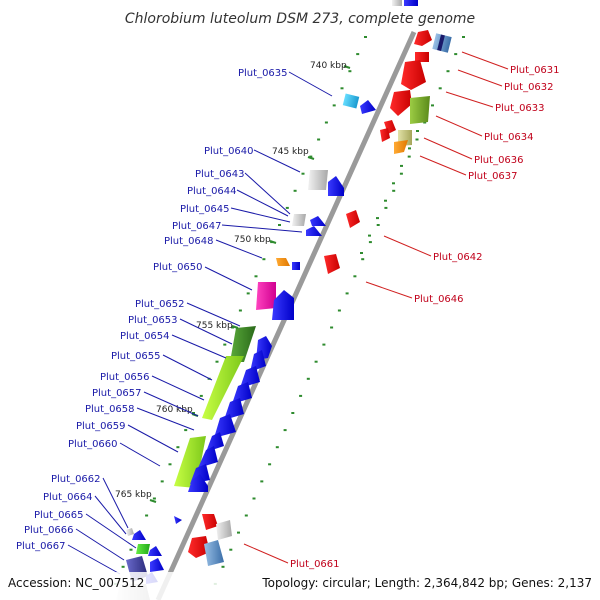 The height and width of the screenshot is (600, 600). I want to click on gene-label-plut-0631: Plut_0631, so click(535, 70).